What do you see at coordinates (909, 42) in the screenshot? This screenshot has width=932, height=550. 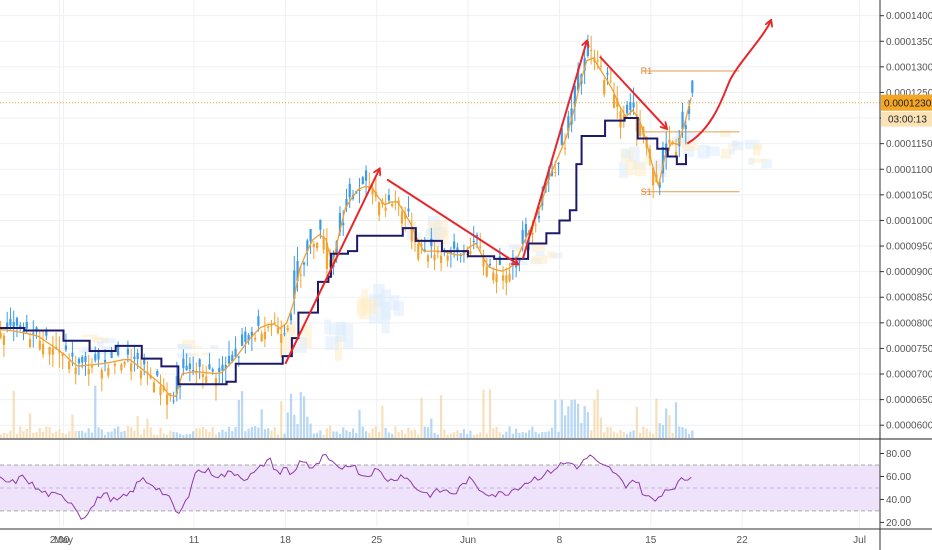 I see `price-tick-label: 0.0001350` at bounding box center [909, 42].